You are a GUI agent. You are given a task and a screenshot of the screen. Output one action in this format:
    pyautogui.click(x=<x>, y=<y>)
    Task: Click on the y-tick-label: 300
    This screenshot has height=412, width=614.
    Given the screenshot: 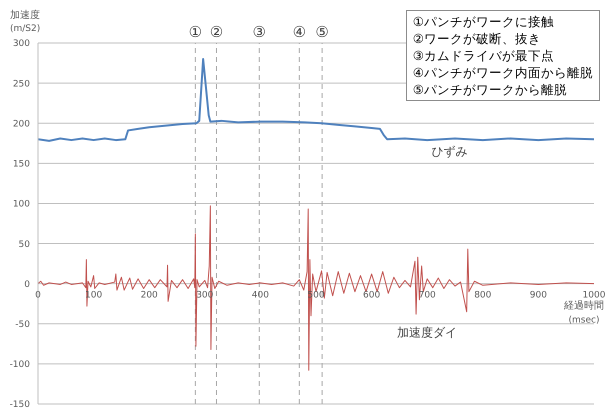 What is the action you would take?
    pyautogui.click(x=21, y=44)
    